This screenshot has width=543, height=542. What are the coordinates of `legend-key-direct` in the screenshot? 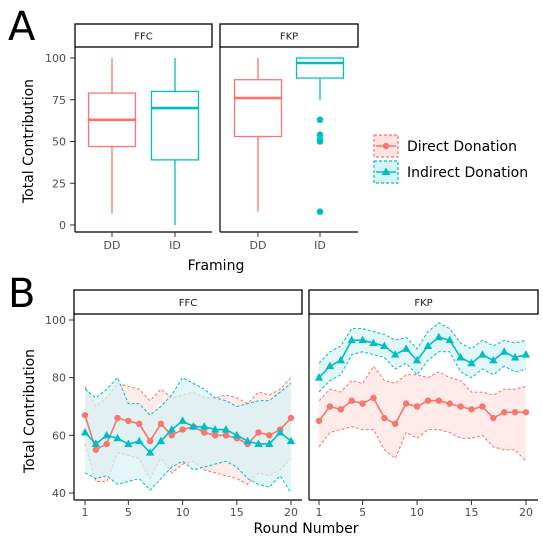 It's located at (386, 146).